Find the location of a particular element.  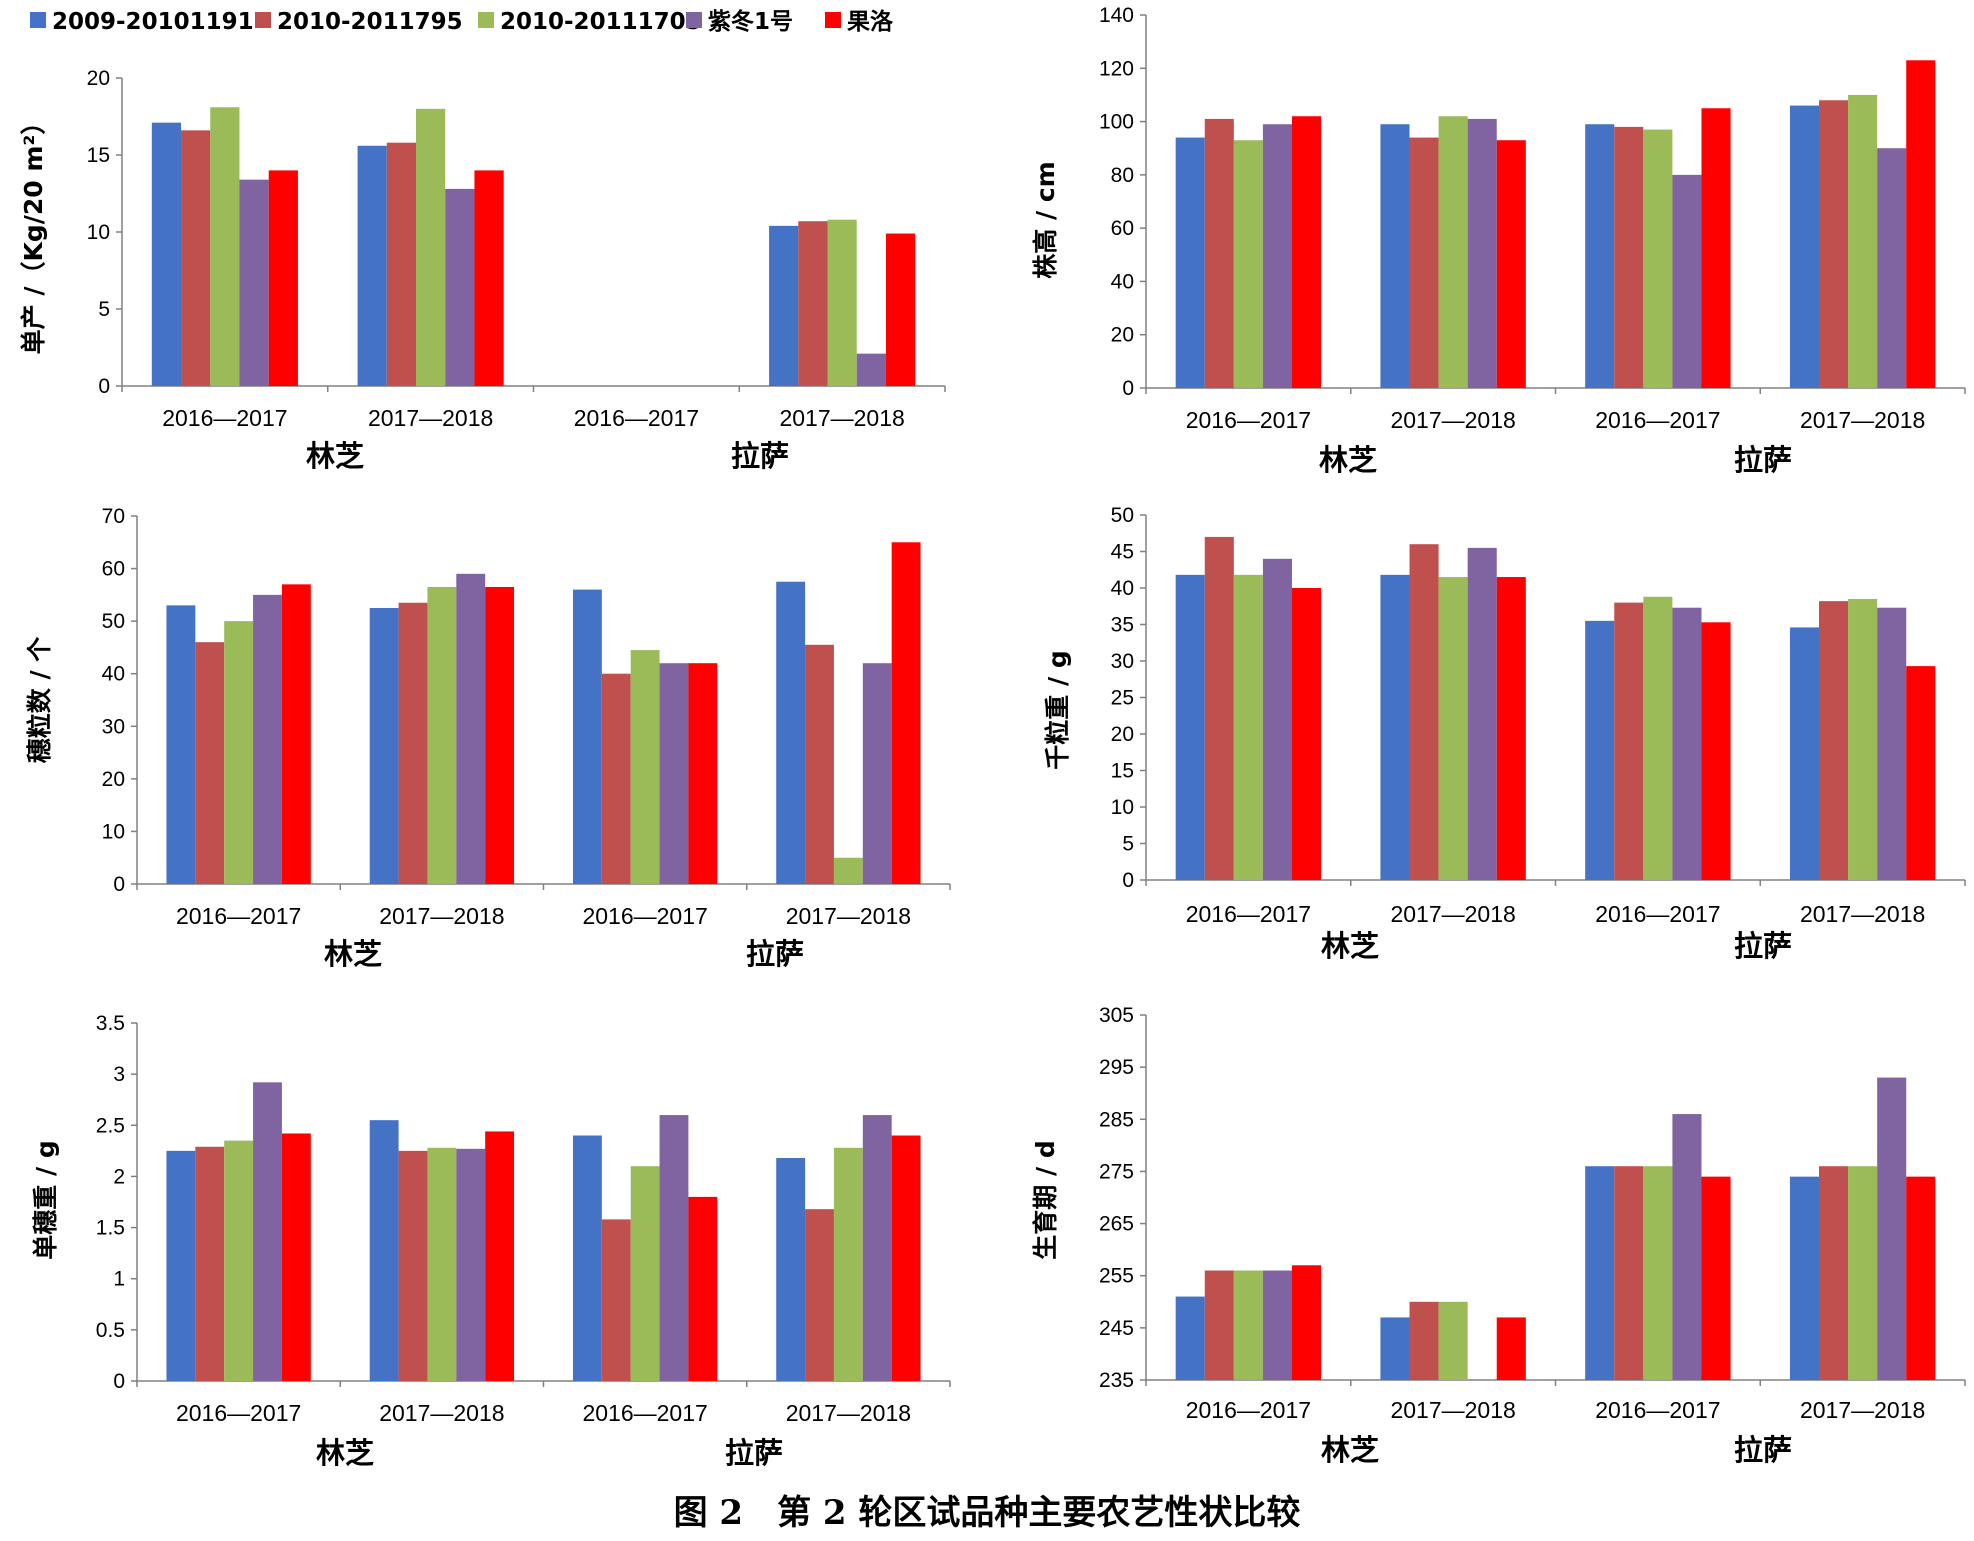

y-axis-title: 单产 /（Kg/20 m²） is located at coordinates (33, 232).